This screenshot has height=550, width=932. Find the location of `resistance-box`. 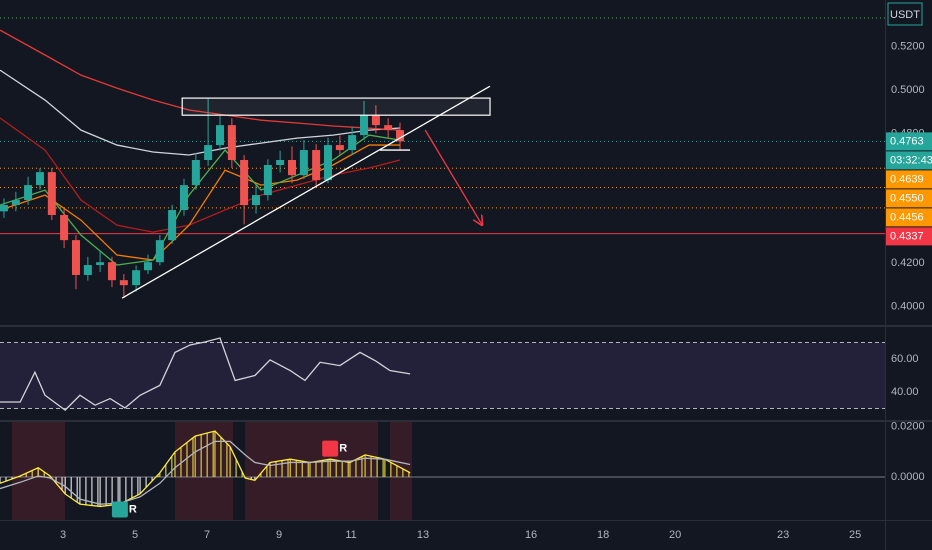

resistance-box is located at coordinates (336, 106).